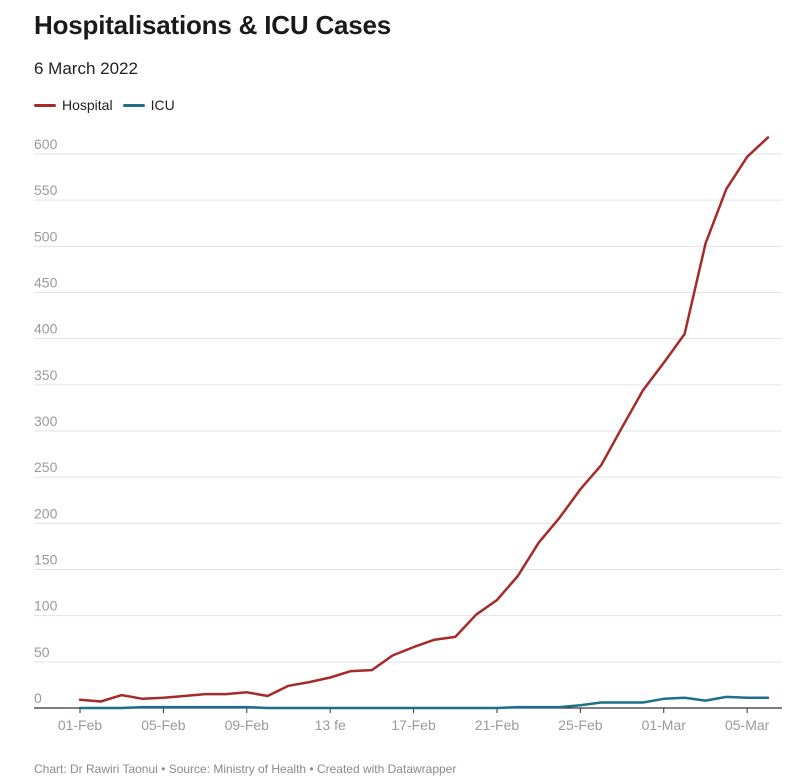 The height and width of the screenshot is (783, 800). Describe the element at coordinates (247, 725) in the screenshot. I see `x-tick-label: 09-Feb` at that location.